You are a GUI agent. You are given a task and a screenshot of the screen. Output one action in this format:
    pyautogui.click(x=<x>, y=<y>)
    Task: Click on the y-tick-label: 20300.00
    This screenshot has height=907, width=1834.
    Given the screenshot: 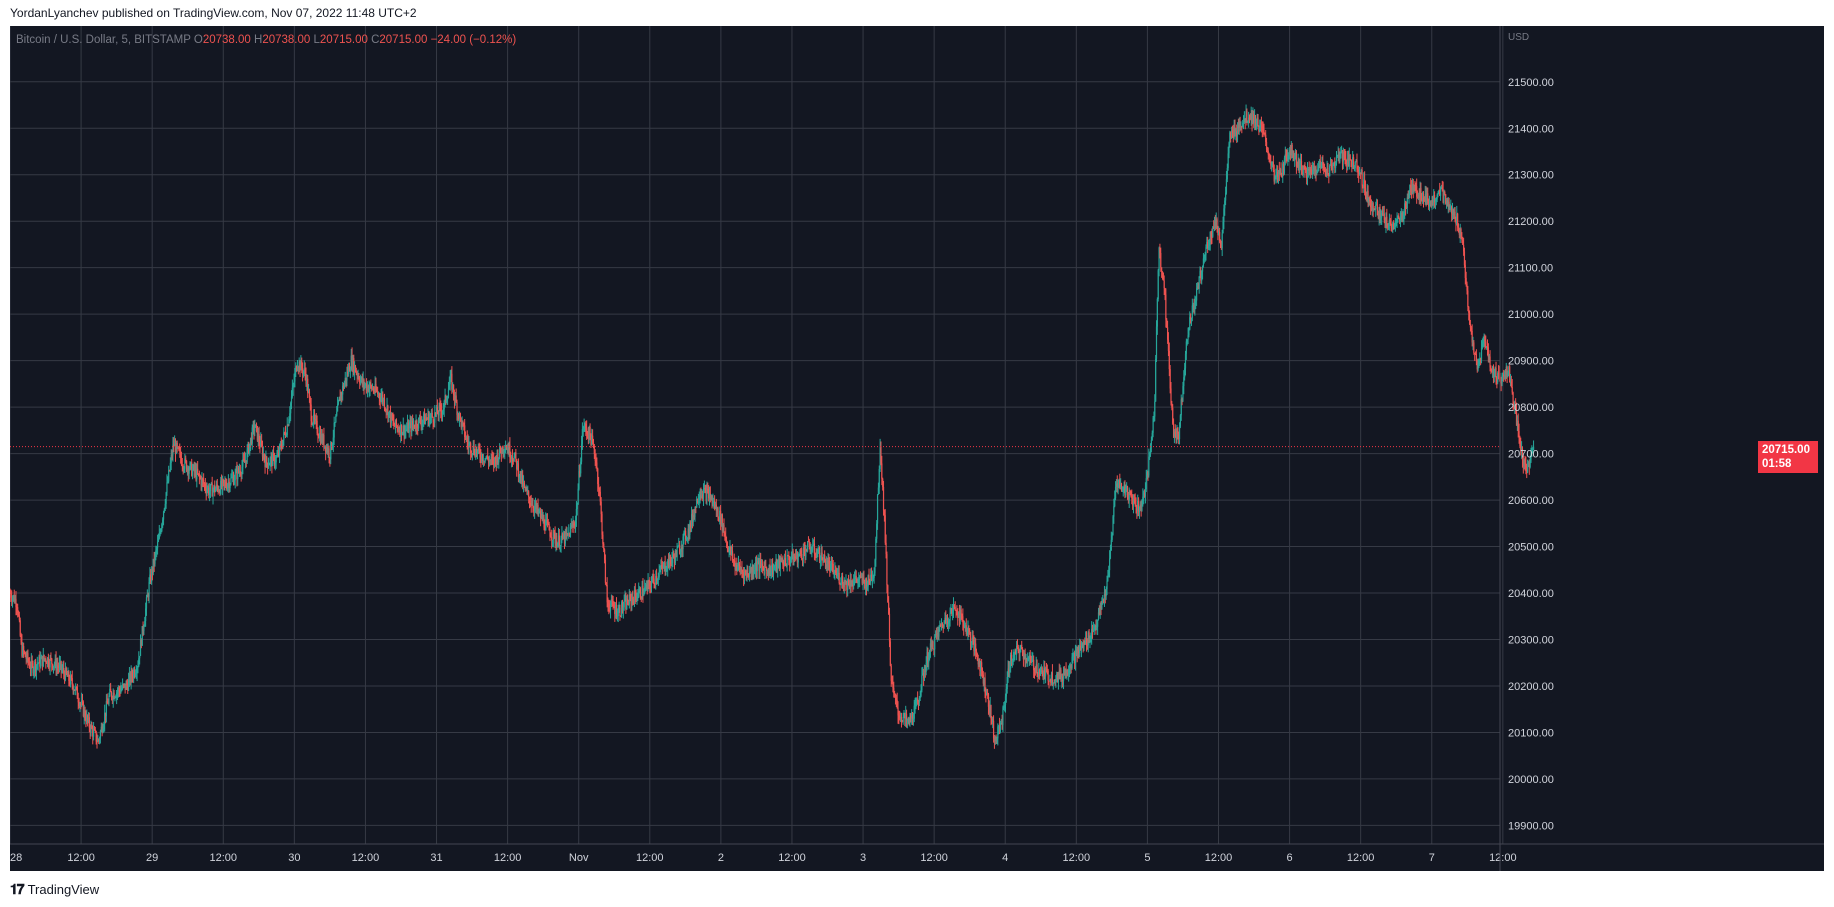 What is the action you would take?
    pyautogui.click(x=1531, y=641)
    